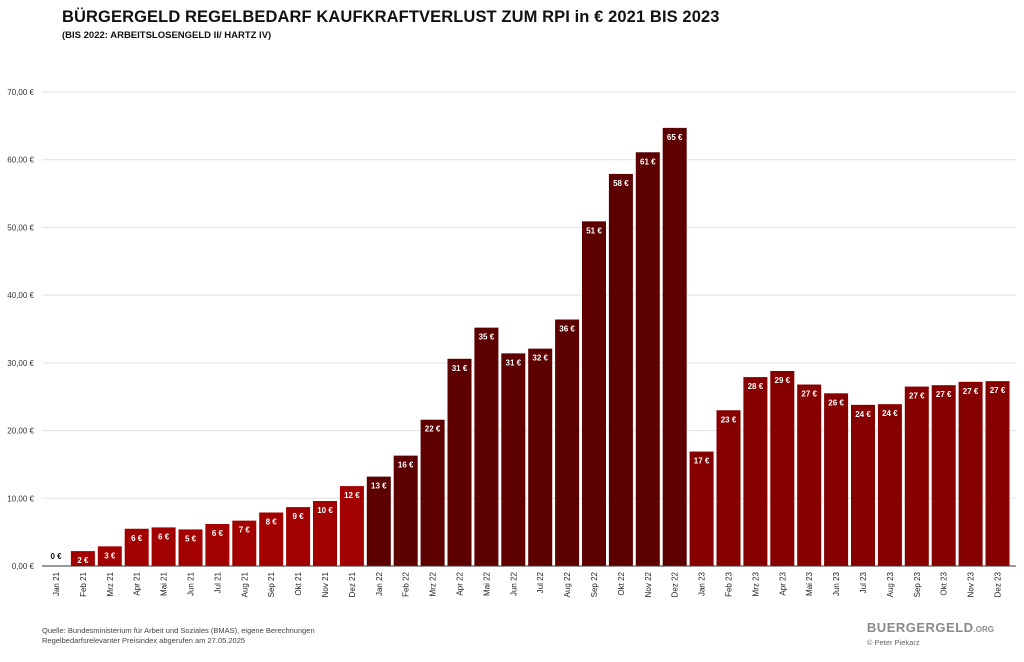  Describe the element at coordinates (433, 583) in the screenshot. I see `x-tick-label: Mrz 22` at that location.